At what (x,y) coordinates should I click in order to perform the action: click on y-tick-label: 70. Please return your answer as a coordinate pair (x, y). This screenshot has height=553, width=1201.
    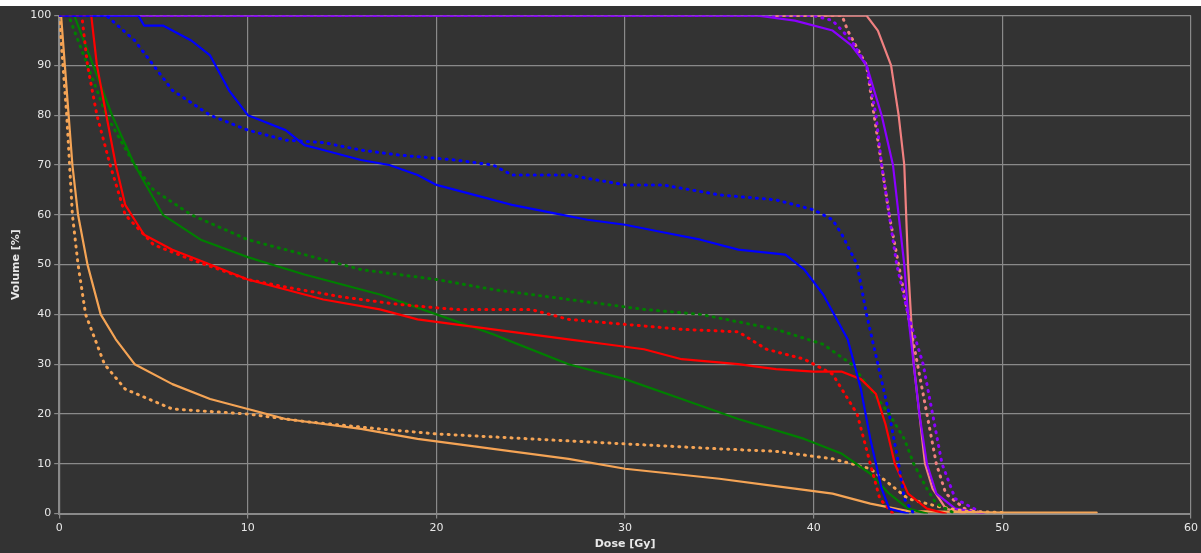
    Looking at the image, I should click on (44, 164).